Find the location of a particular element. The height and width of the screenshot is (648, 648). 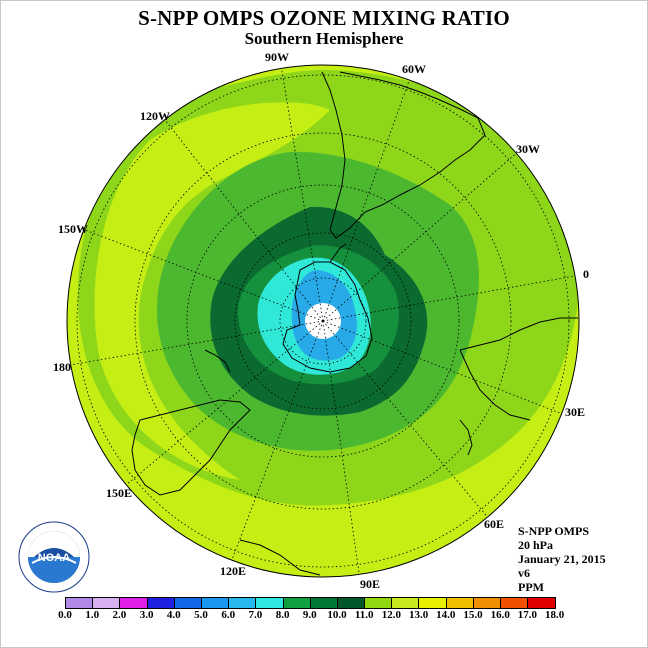

colorbar-tick-label: 3.0 is located at coordinates (146, 615).